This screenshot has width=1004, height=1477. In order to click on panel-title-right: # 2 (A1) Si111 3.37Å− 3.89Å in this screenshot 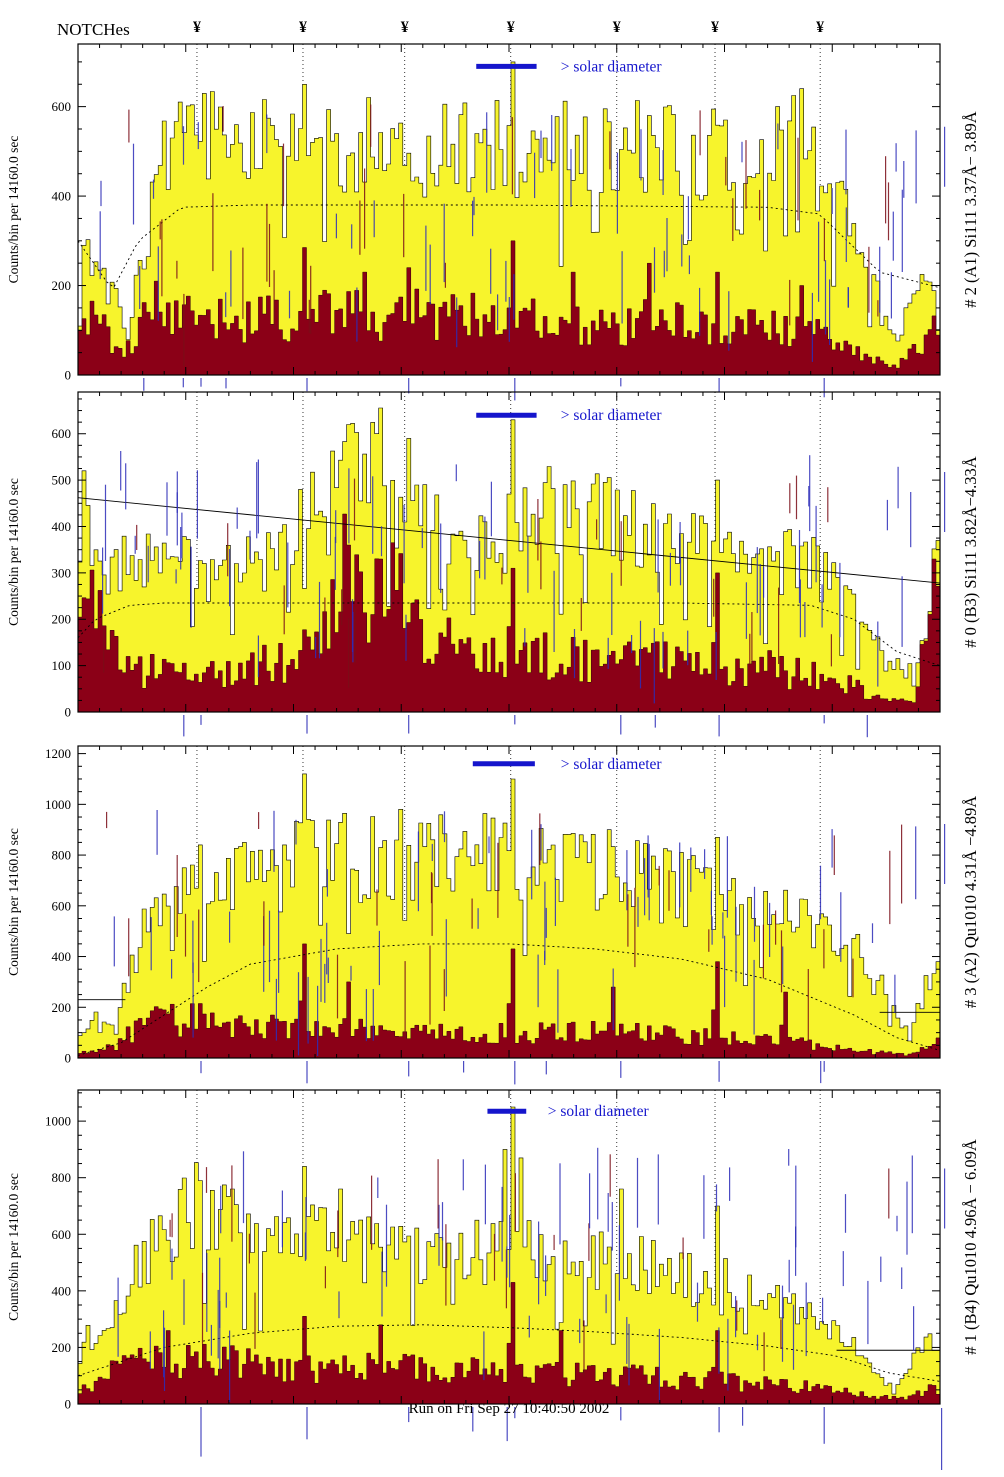, I will do `click(970, 209)`.